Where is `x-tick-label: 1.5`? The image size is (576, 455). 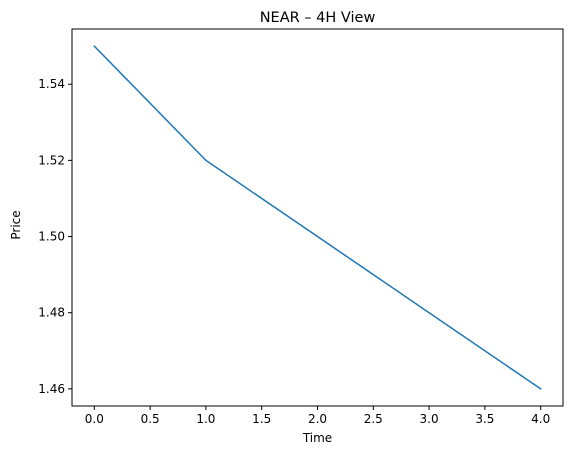 x-tick-label: 1.5 is located at coordinates (261, 419).